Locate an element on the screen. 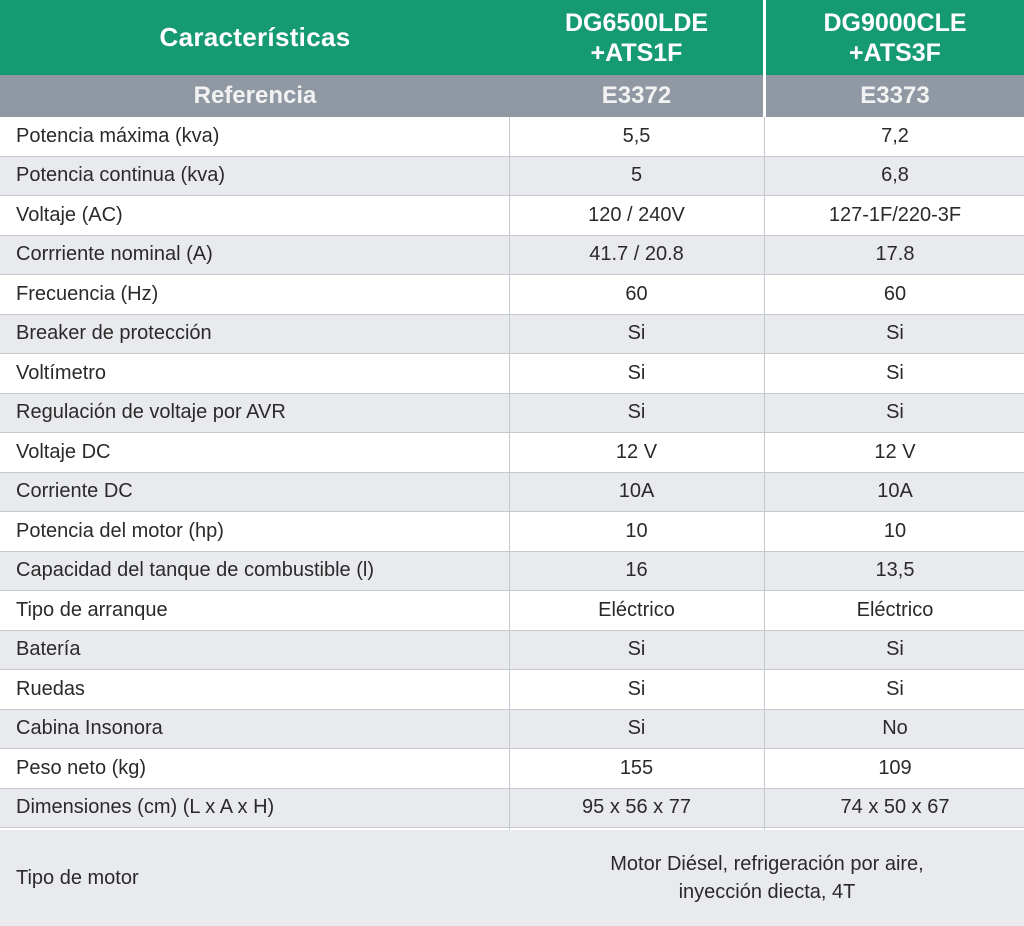  table-row: Cabina Insonora Si No is located at coordinates (512, 729).